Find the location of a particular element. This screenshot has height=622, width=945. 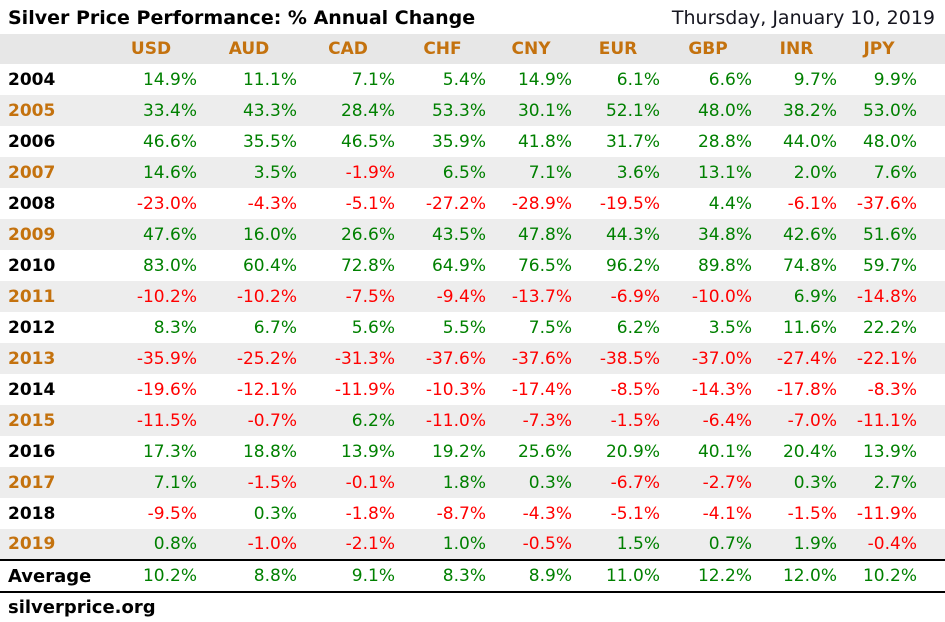

value-cell: -0.5% is located at coordinates (547, 544).